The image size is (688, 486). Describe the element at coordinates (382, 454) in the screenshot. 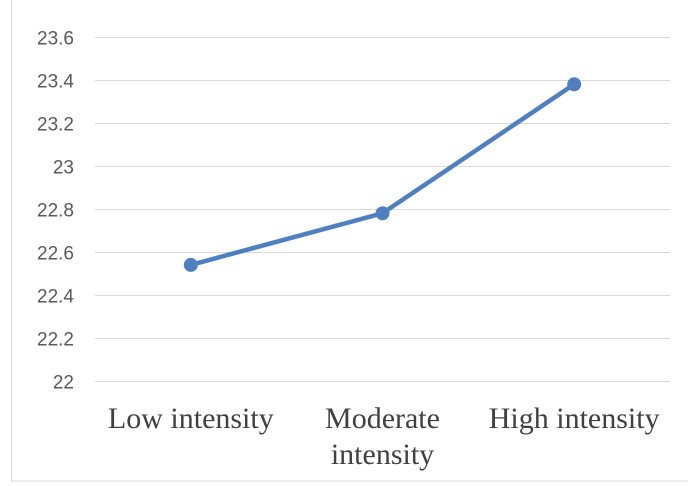

I see `x-tick-label: intensity` at that location.